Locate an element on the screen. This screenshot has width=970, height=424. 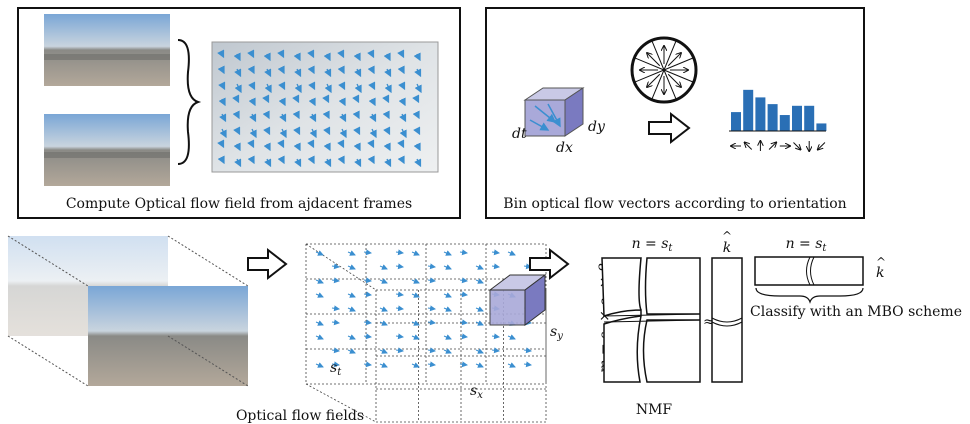
frame-2-photo is located at coordinates (107, 150).